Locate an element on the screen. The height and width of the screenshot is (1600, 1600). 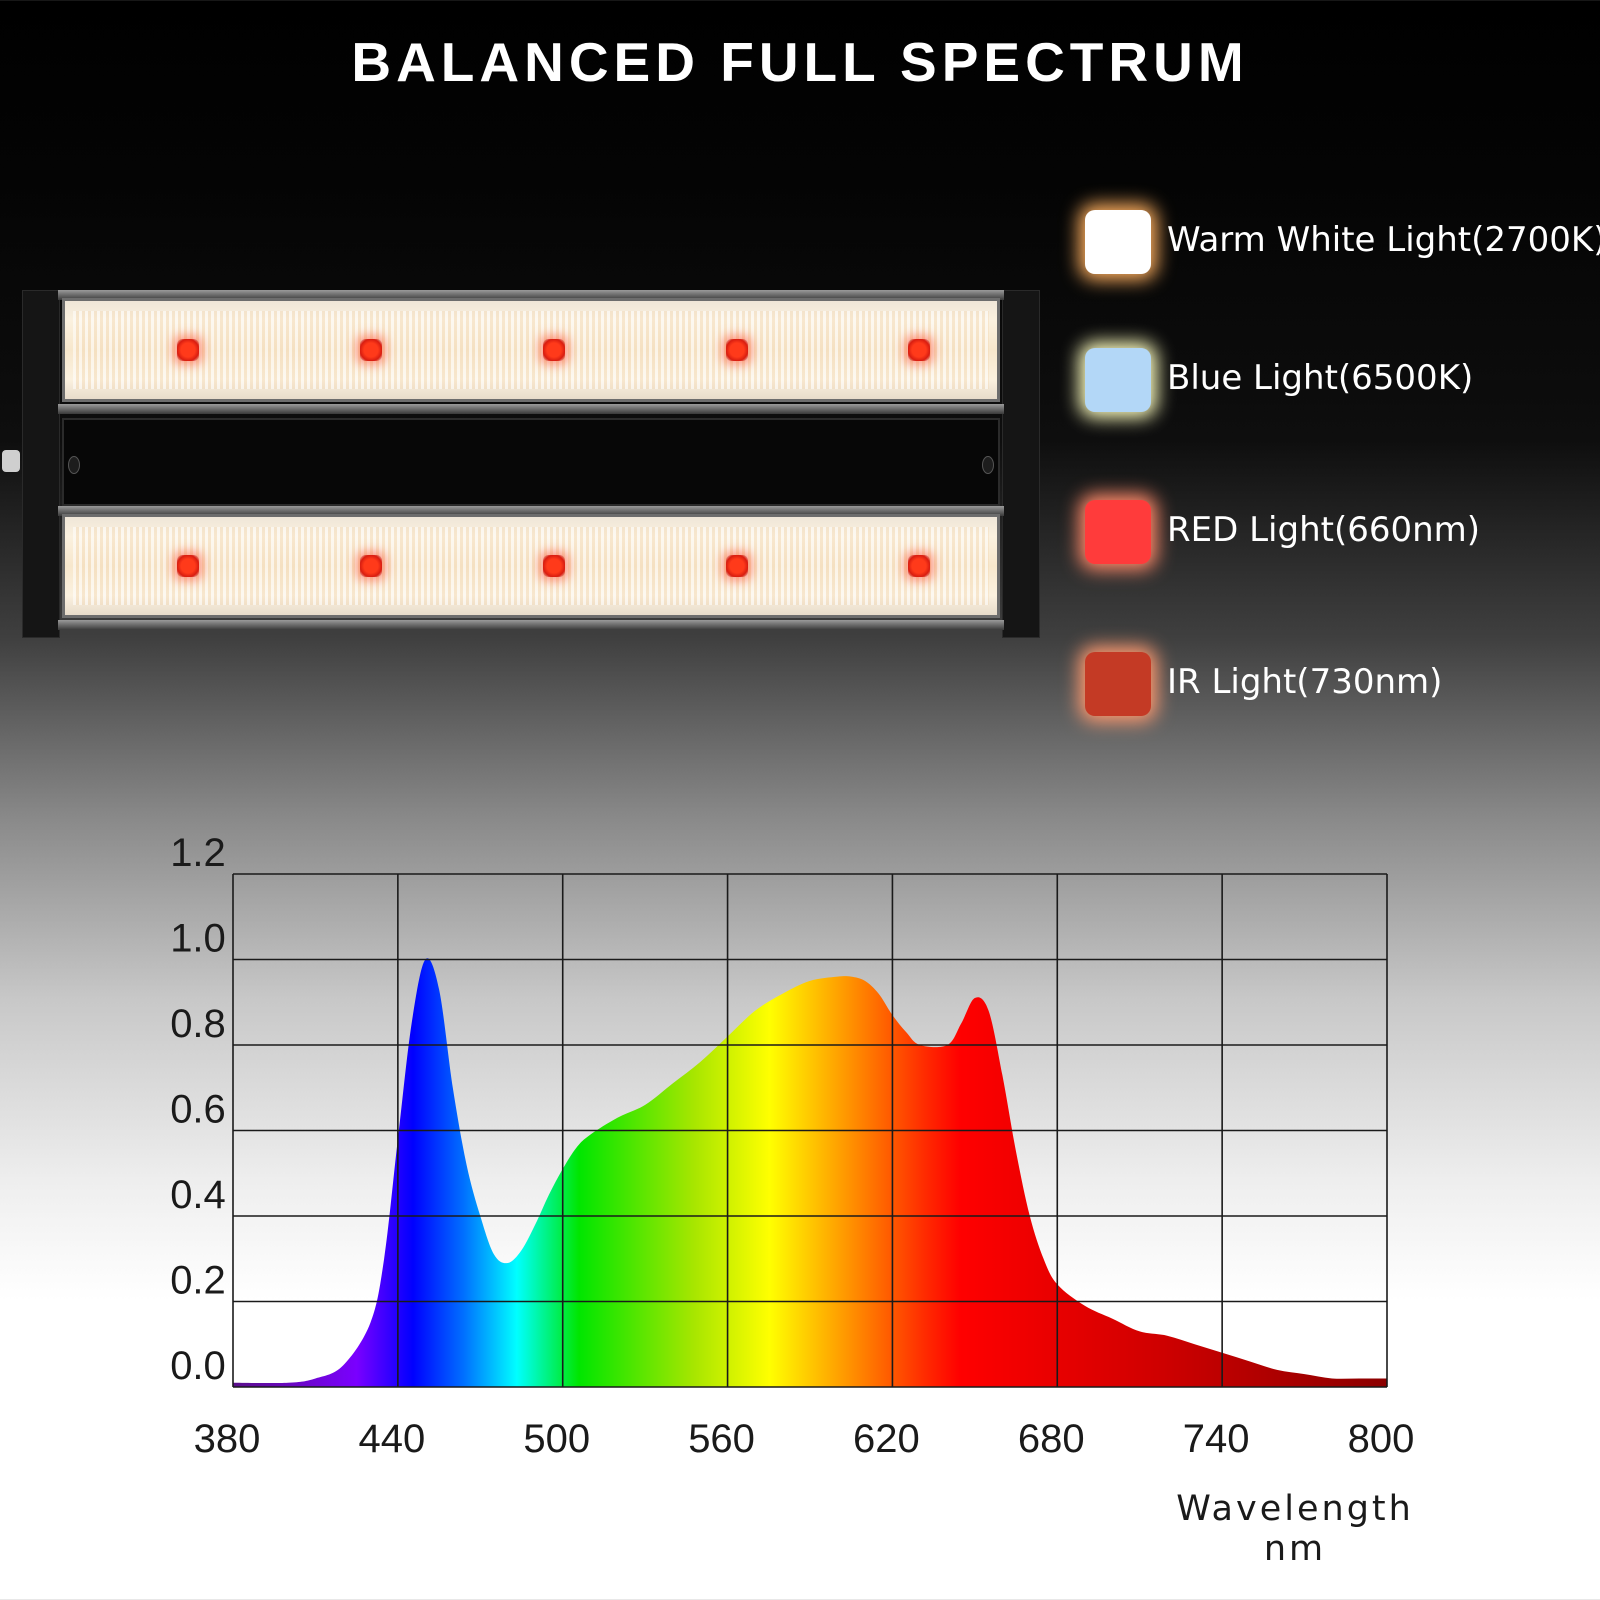
x-tick-label: 560 is located at coordinates (721, 1439).